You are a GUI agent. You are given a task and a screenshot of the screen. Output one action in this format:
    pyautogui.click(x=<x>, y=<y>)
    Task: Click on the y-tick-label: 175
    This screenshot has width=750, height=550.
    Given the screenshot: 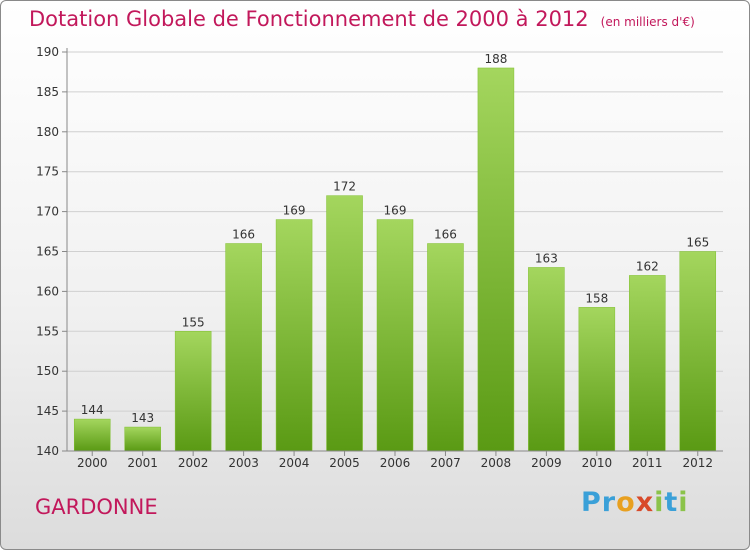 What is the action you would take?
    pyautogui.click(x=47, y=172)
    